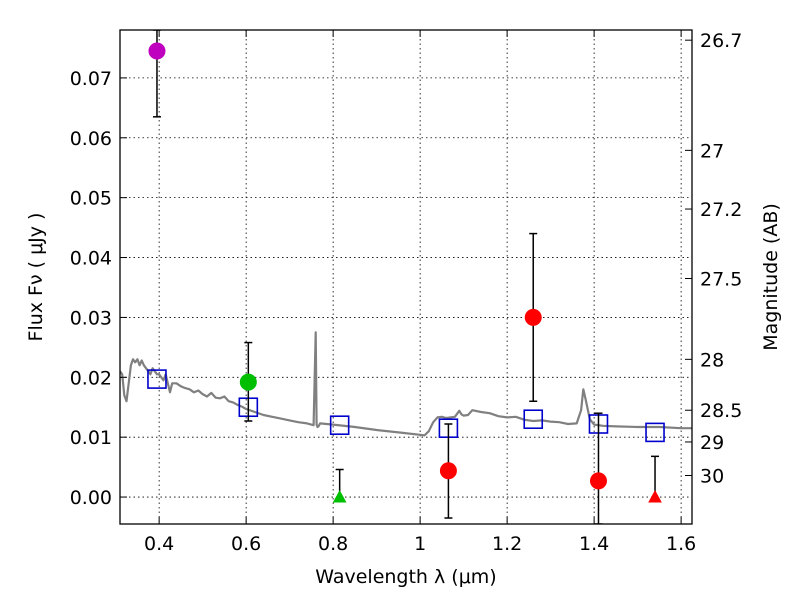 The image size is (800, 600). Describe the element at coordinates (594, 544) in the screenshot. I see `x-tick-label: 1.4` at that location.